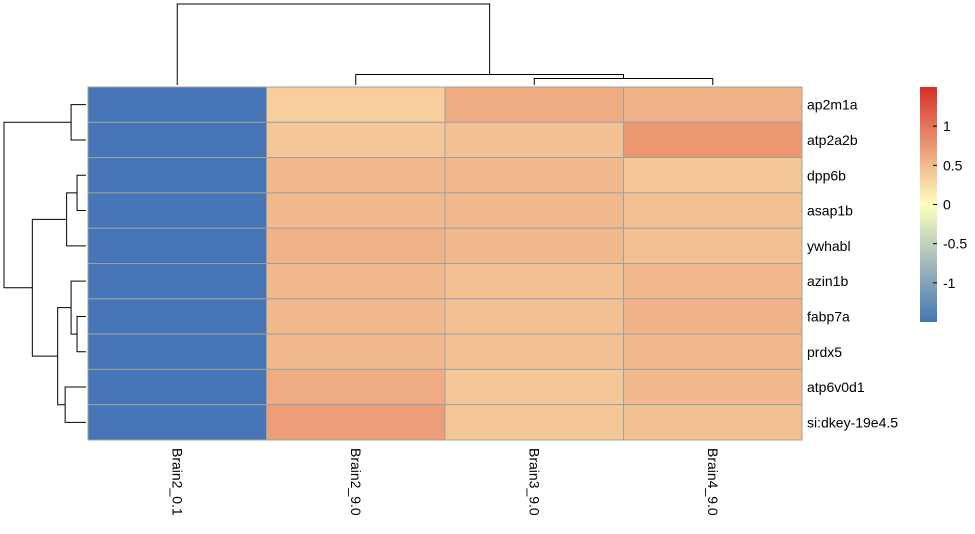 This screenshot has width=975, height=534. Describe the element at coordinates (949, 283) in the screenshot. I see `legend-tick-label: -1` at that location.